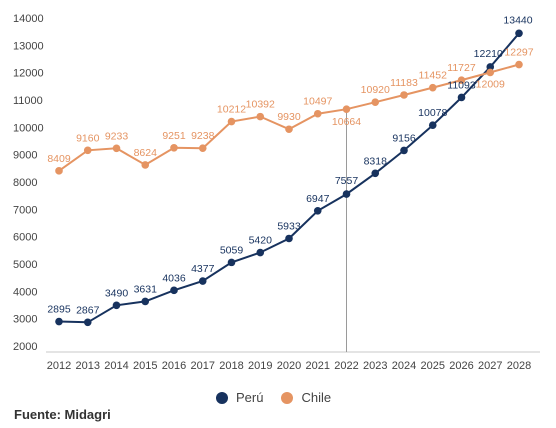 Image resolution: width=556 pixels, height=428 pixels. Describe the element at coordinates (25, 210) in the screenshot. I see `y-tick-label: 7000` at that location.